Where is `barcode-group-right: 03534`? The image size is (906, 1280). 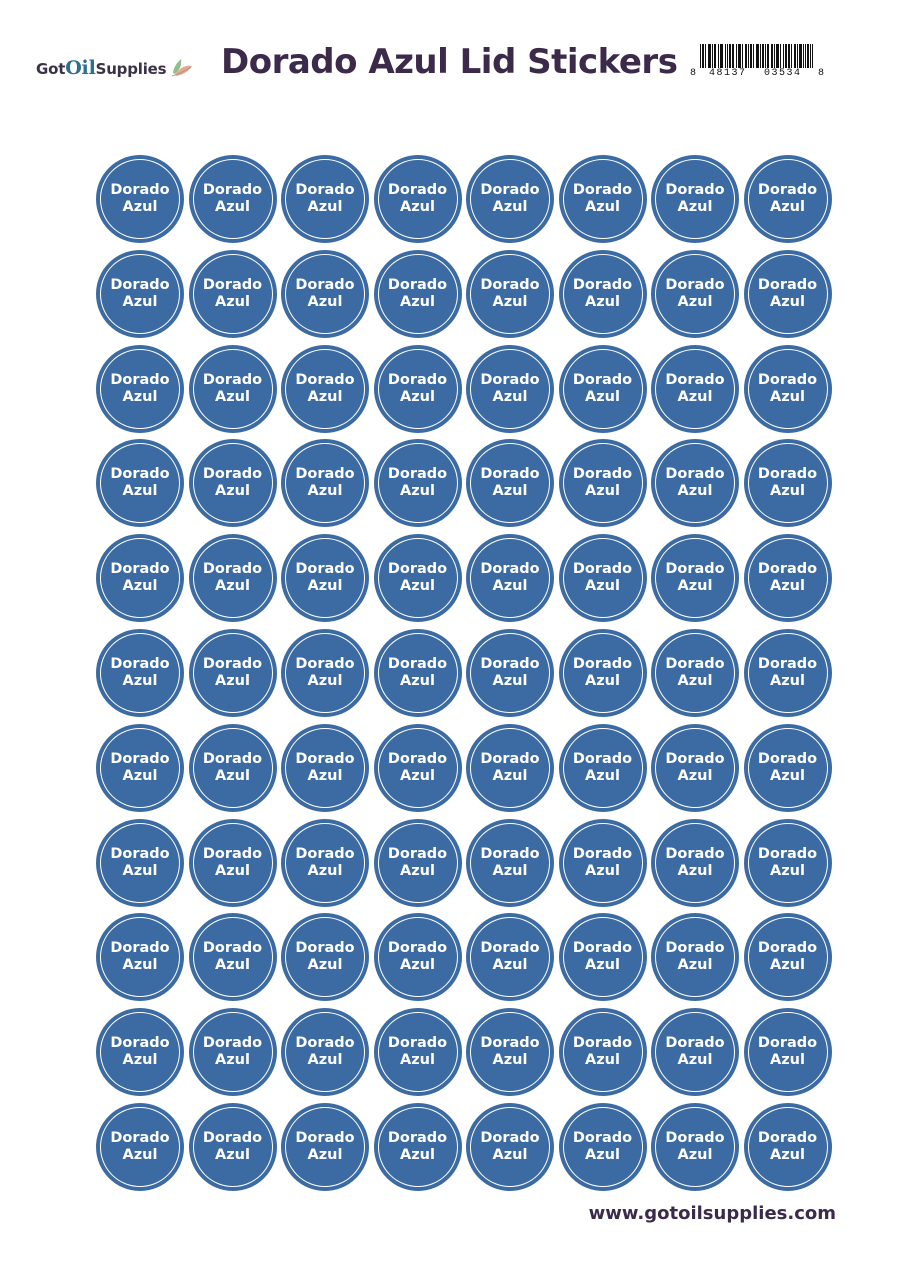
barcode-group-right: 03534 is located at coordinates (783, 73).